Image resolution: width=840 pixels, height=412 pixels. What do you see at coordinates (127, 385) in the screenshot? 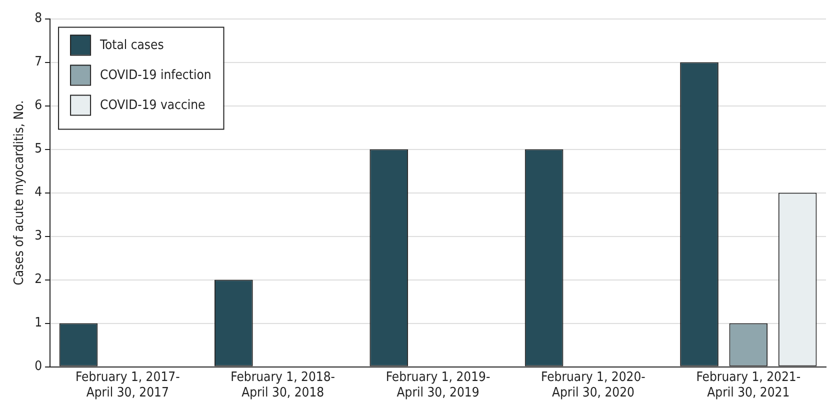
I see `x-tick-label: February 1, 2017- April 30, 2017` at bounding box center [127, 385].